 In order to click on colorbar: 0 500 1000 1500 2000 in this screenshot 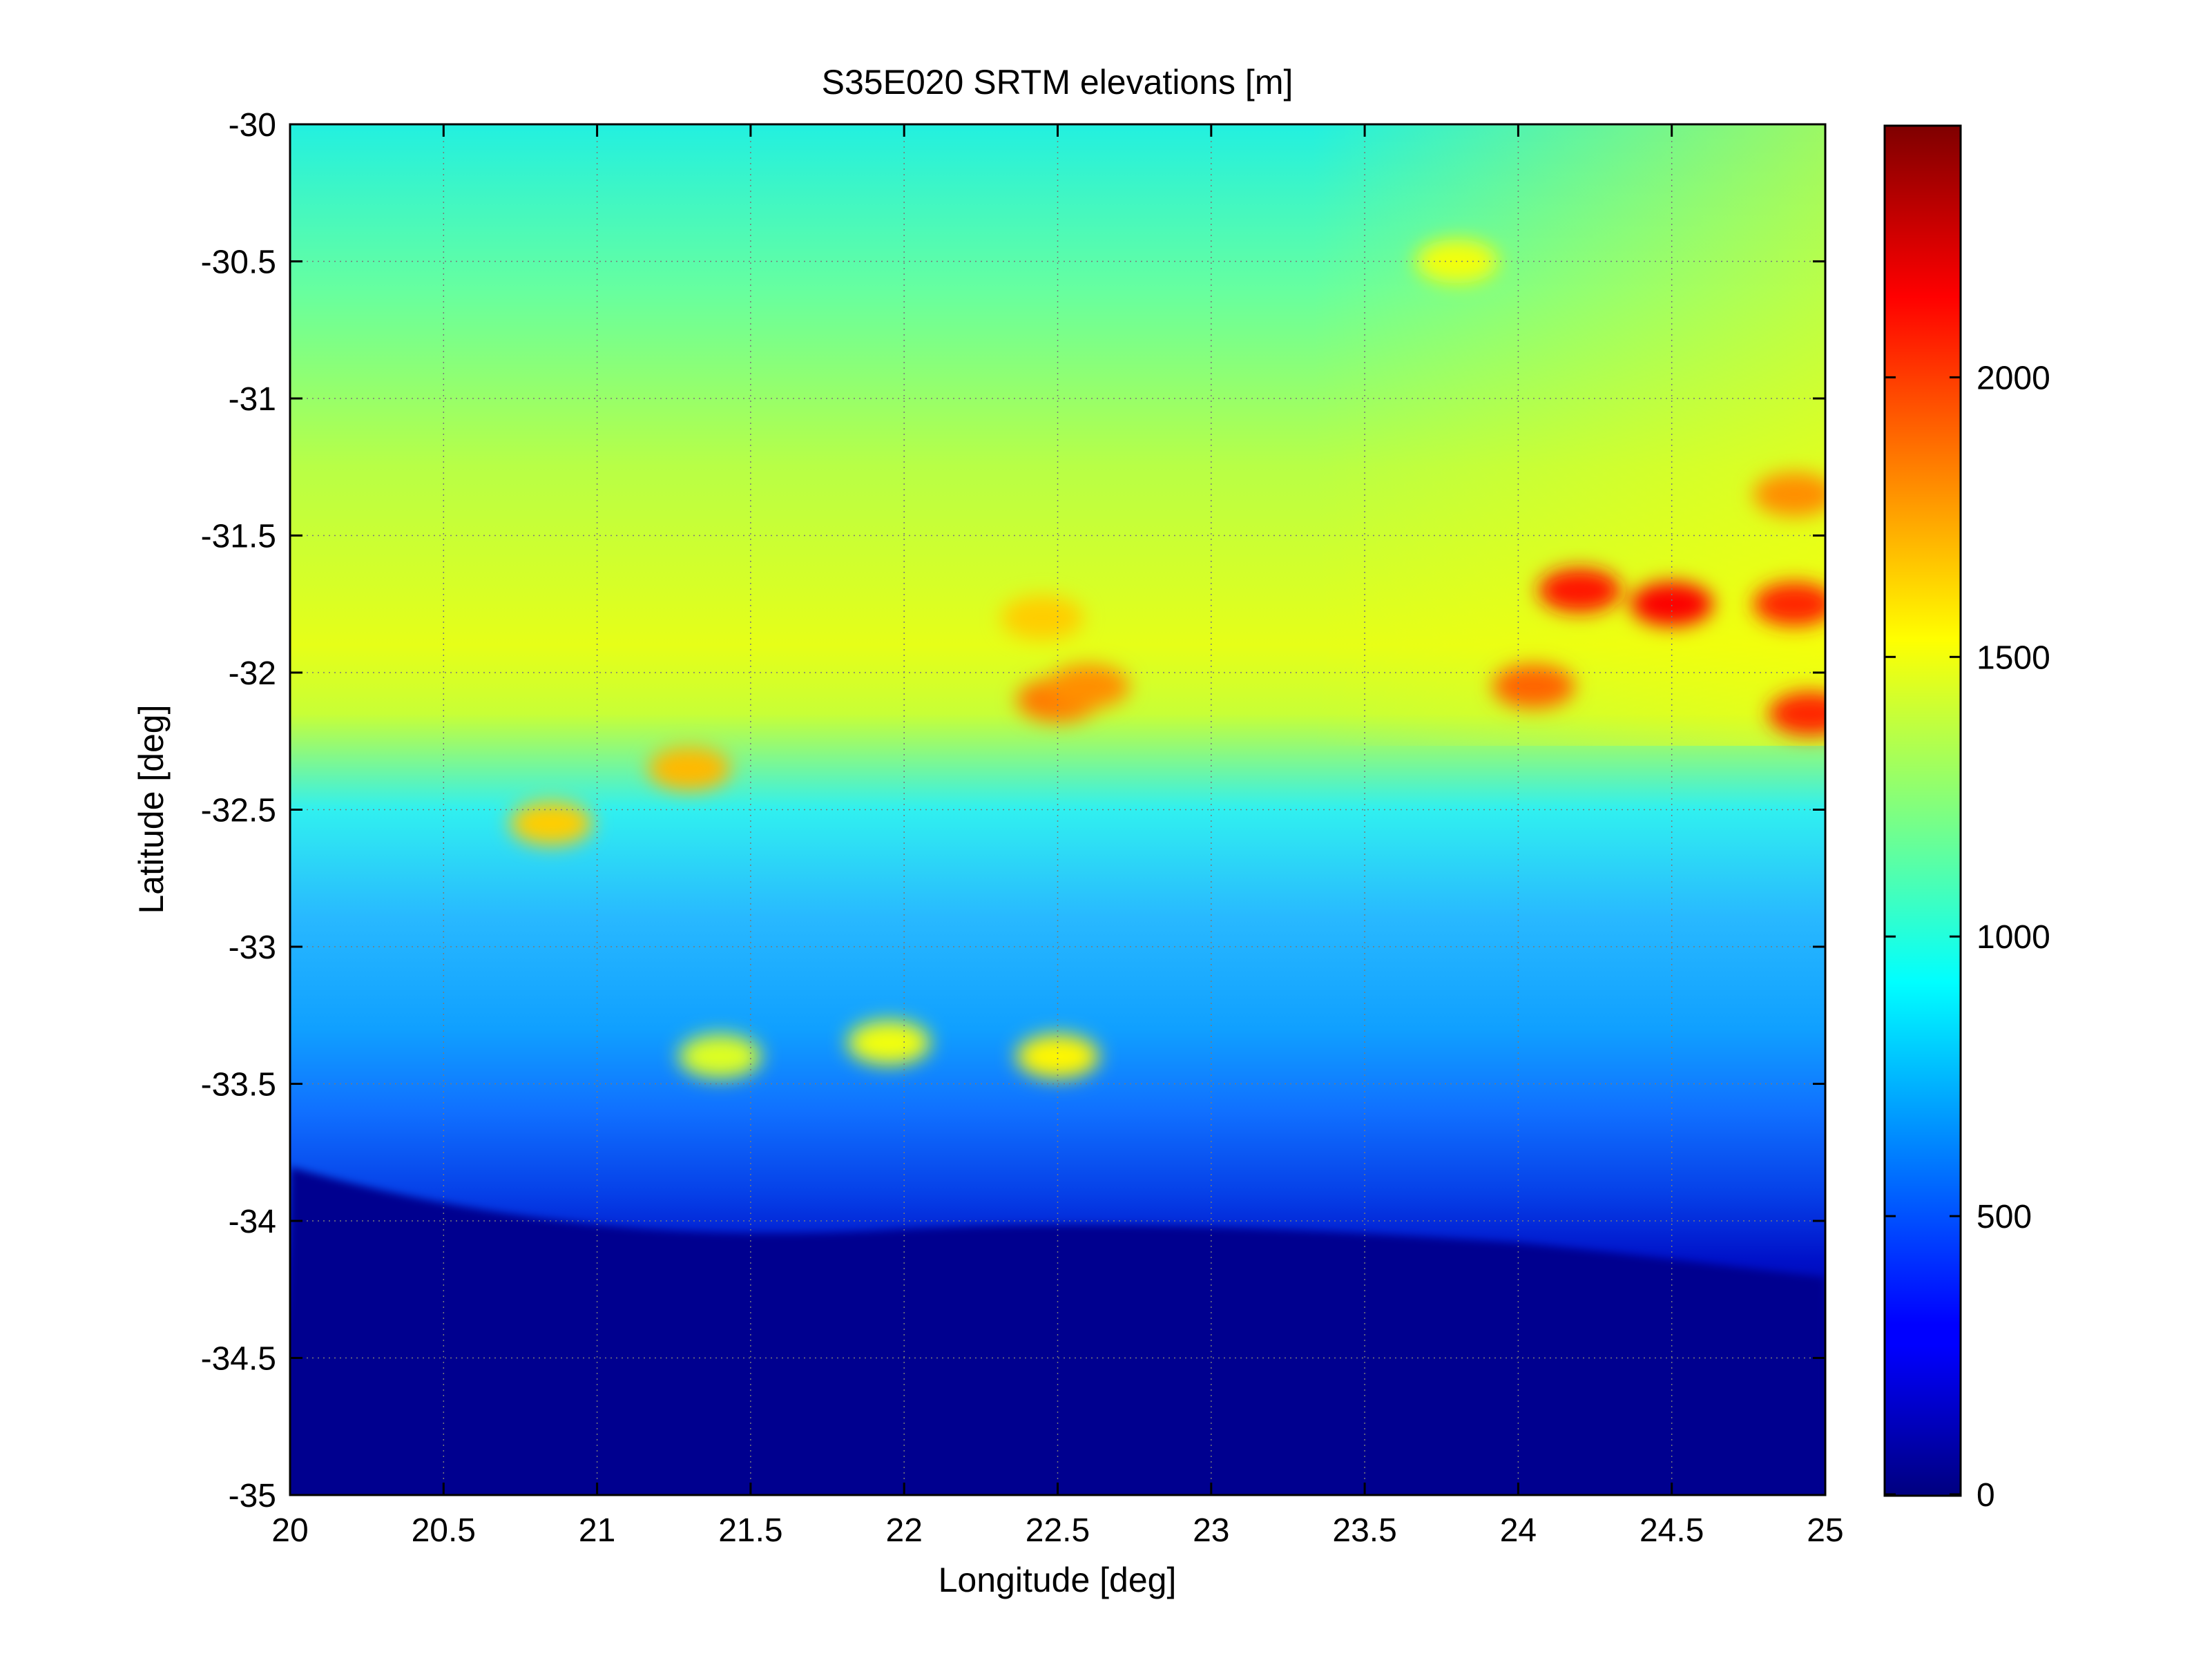, I will do `click(1966, 819)`.